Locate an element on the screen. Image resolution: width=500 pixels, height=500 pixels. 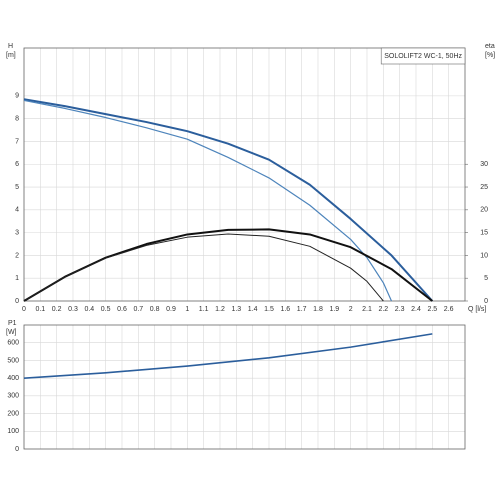
x-tick-label: 2.4 is located at coordinates (416, 309).